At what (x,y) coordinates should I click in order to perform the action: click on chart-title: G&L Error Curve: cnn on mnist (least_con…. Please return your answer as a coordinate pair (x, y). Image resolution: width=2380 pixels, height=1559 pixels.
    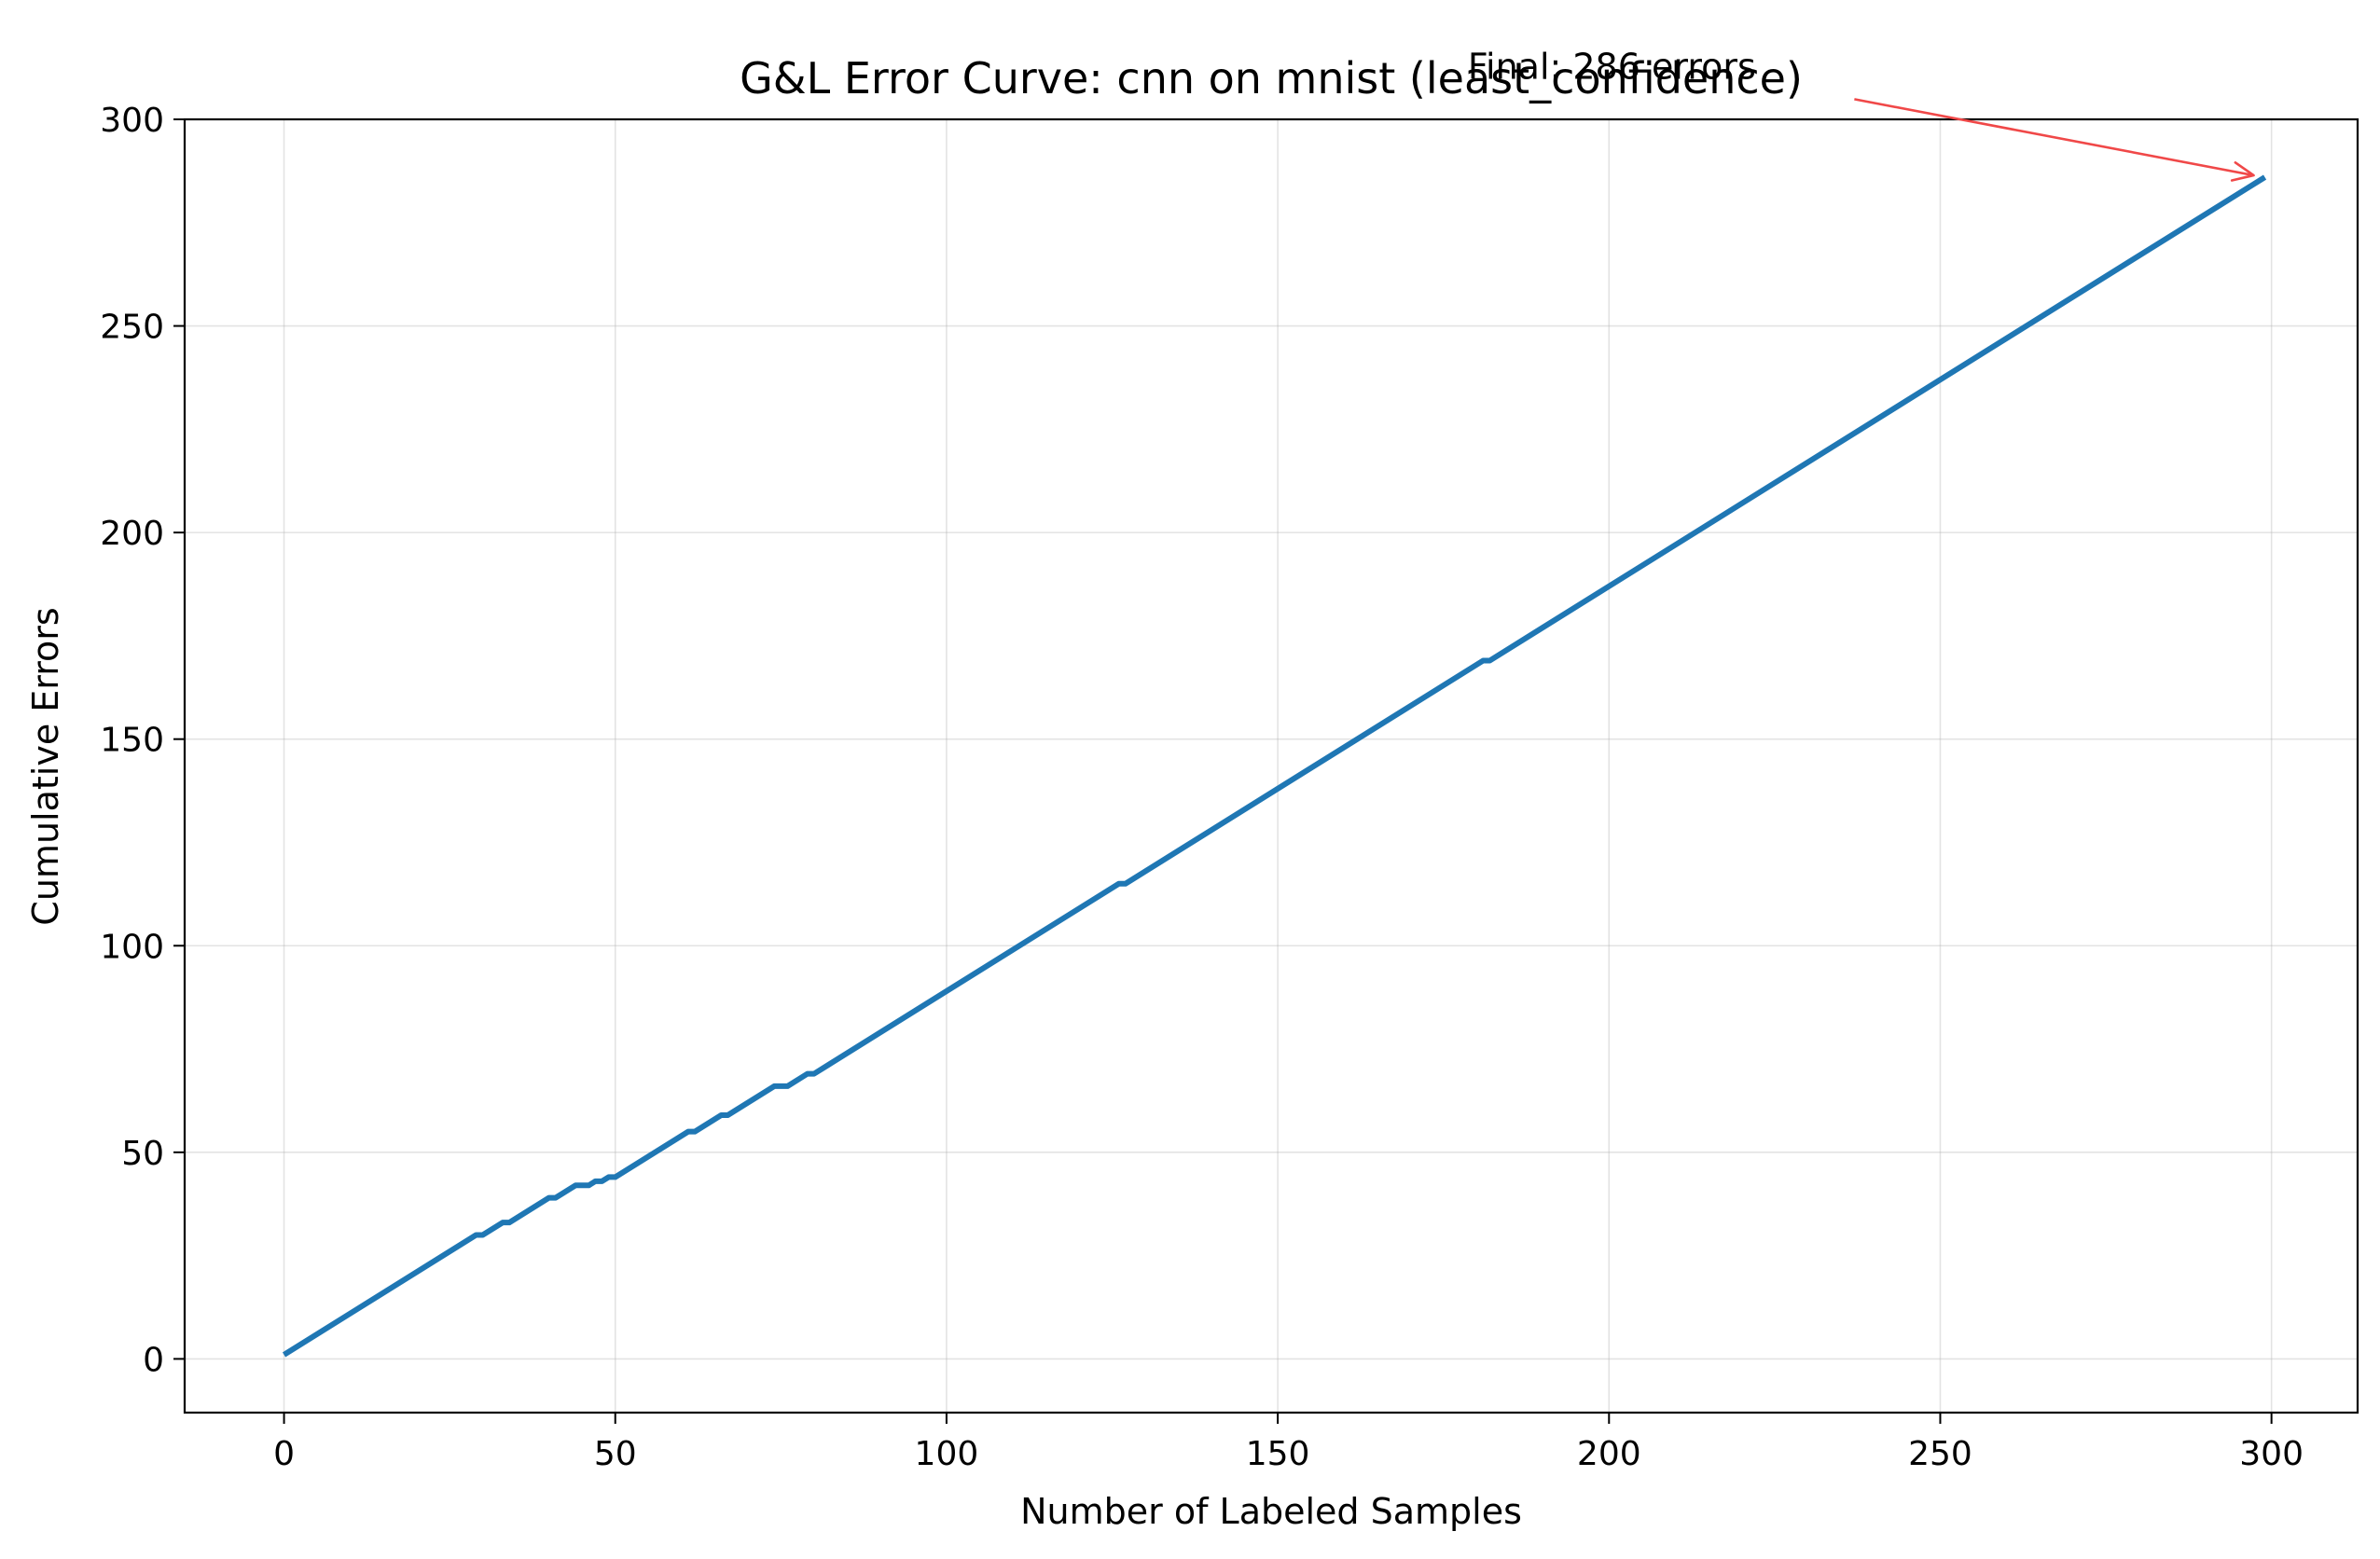
    Looking at the image, I should click on (1271, 78).